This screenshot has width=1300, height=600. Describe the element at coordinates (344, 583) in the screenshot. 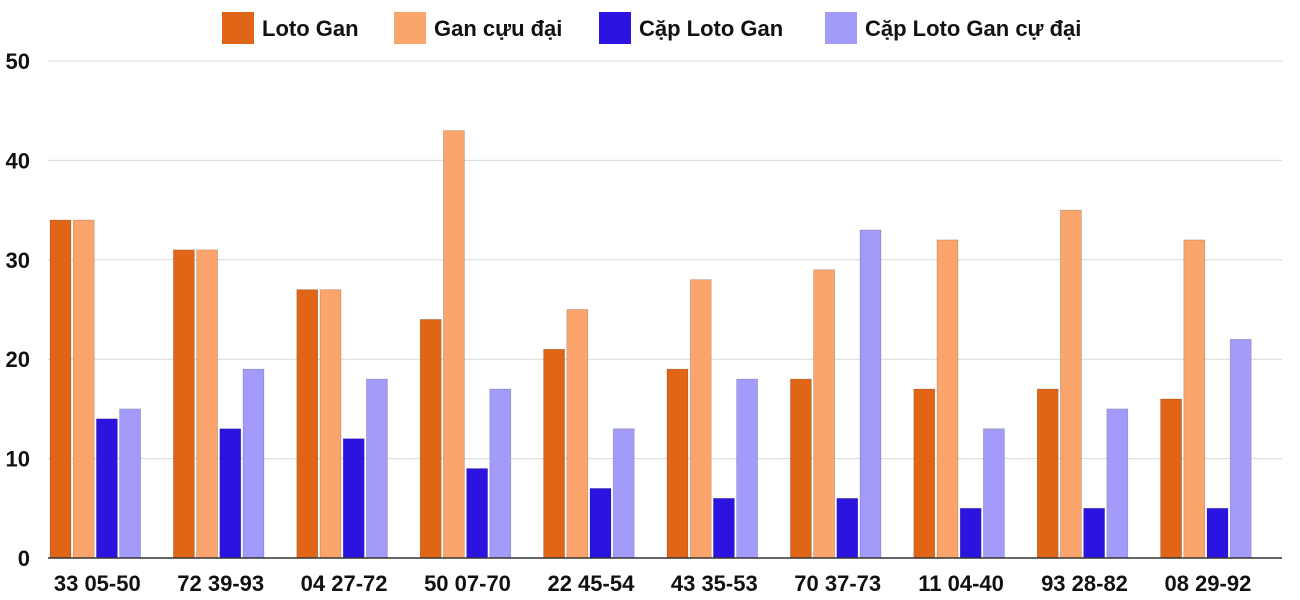

I see `x-tick-label: 04 27-72` at that location.